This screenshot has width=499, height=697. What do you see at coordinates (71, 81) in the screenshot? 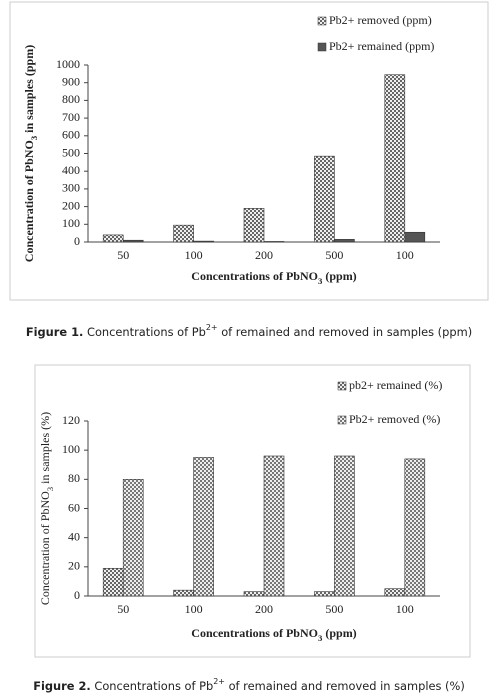
I see `y-tick-label: 900` at bounding box center [71, 81].